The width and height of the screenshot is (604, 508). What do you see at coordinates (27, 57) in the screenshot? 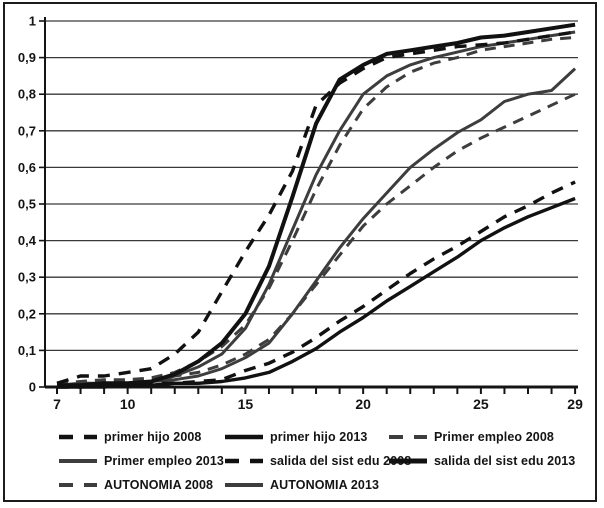
I see `y-axis-label: 0,9` at bounding box center [27, 57].